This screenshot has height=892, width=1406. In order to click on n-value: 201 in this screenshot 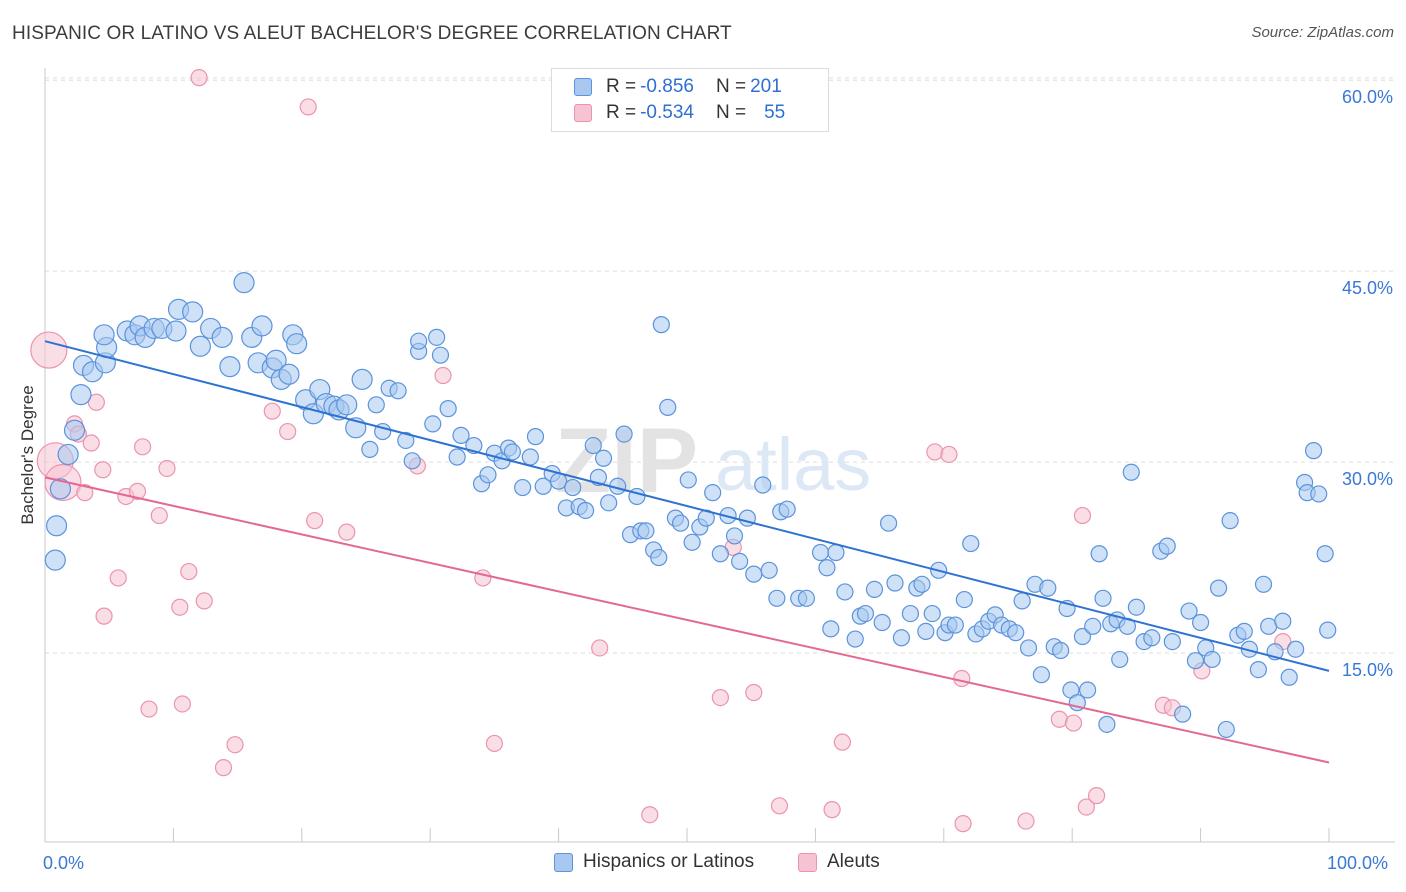, I will do `click(766, 86)`.